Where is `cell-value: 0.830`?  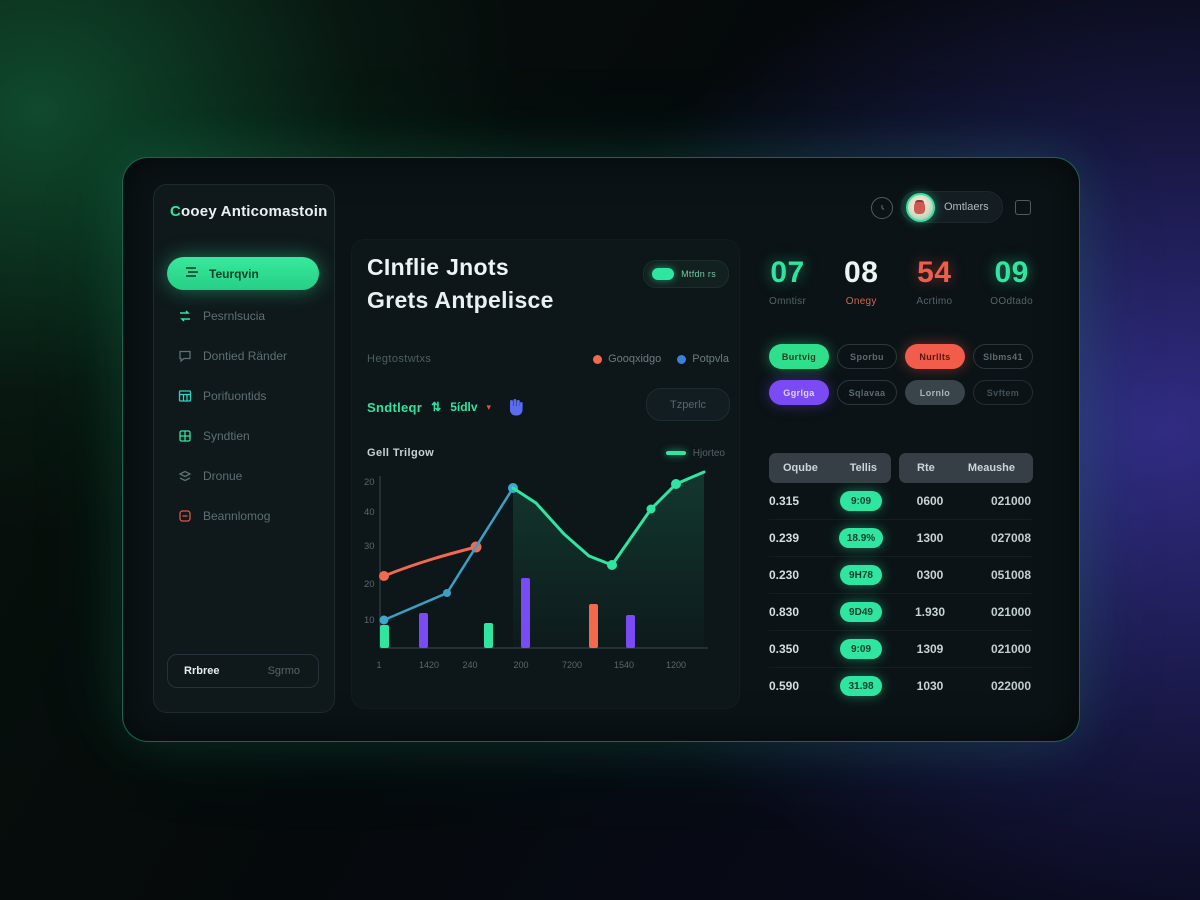 cell-value: 0.830 is located at coordinates (784, 612).